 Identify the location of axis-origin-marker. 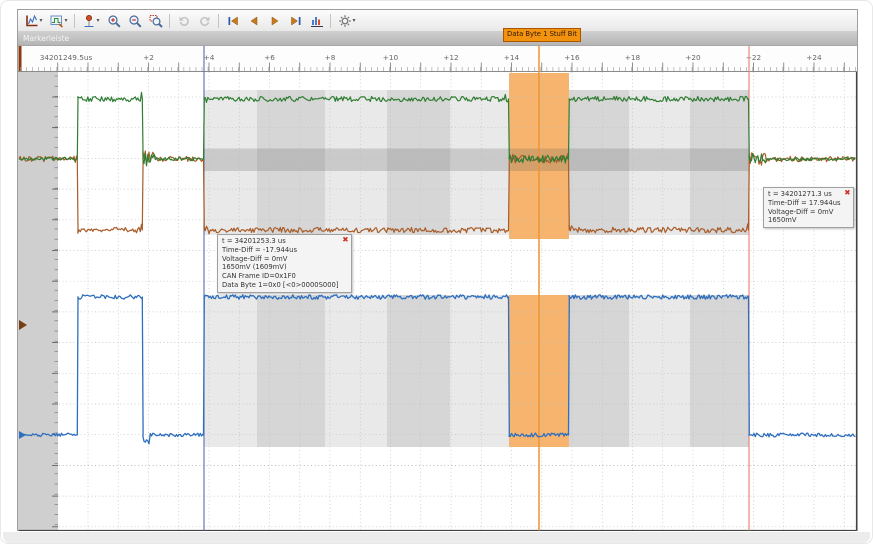
(20, 58).